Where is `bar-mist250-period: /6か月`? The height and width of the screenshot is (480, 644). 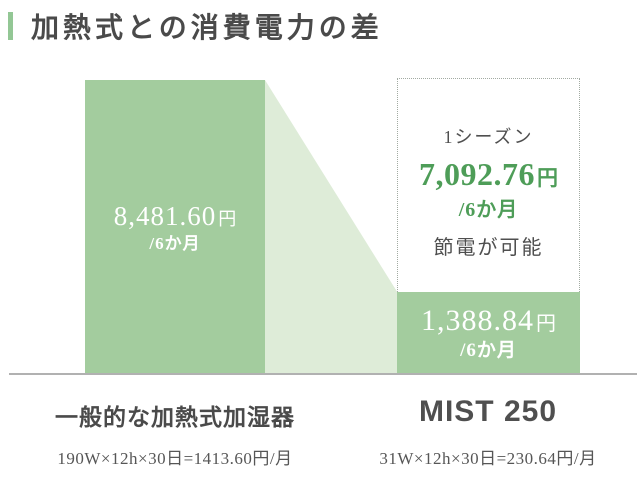 bar-mist250-period: /6か月 is located at coordinates (488, 351).